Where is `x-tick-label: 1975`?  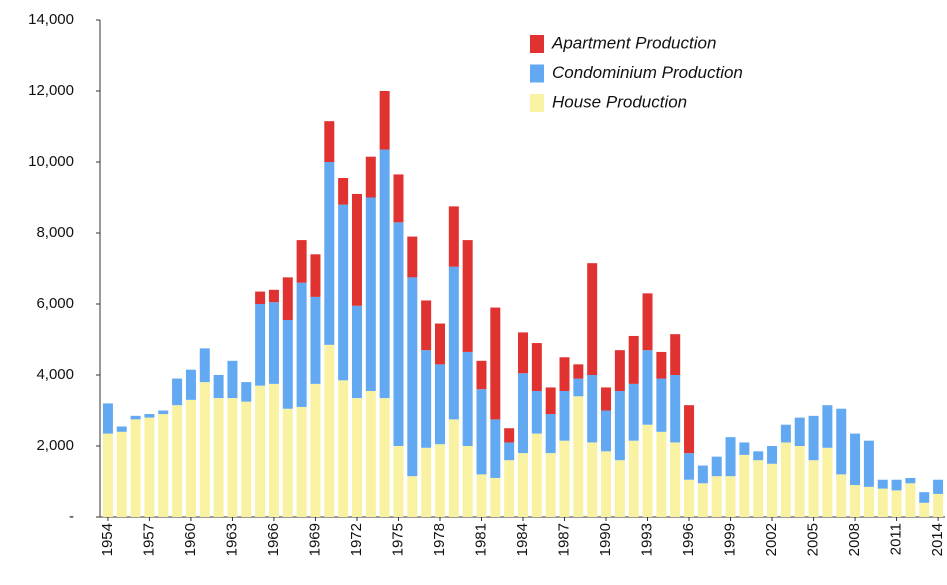
x-tick-label: 1975 is located at coordinates (397, 539).